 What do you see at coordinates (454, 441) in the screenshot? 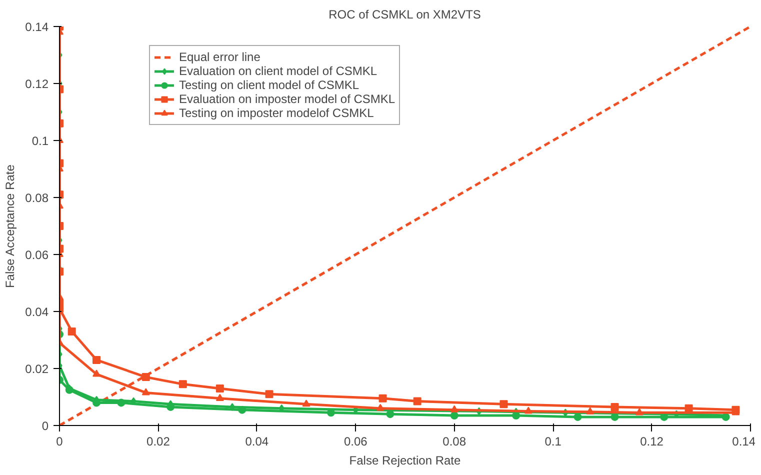
I see `x-tick-label: 0.08` at bounding box center [454, 441].